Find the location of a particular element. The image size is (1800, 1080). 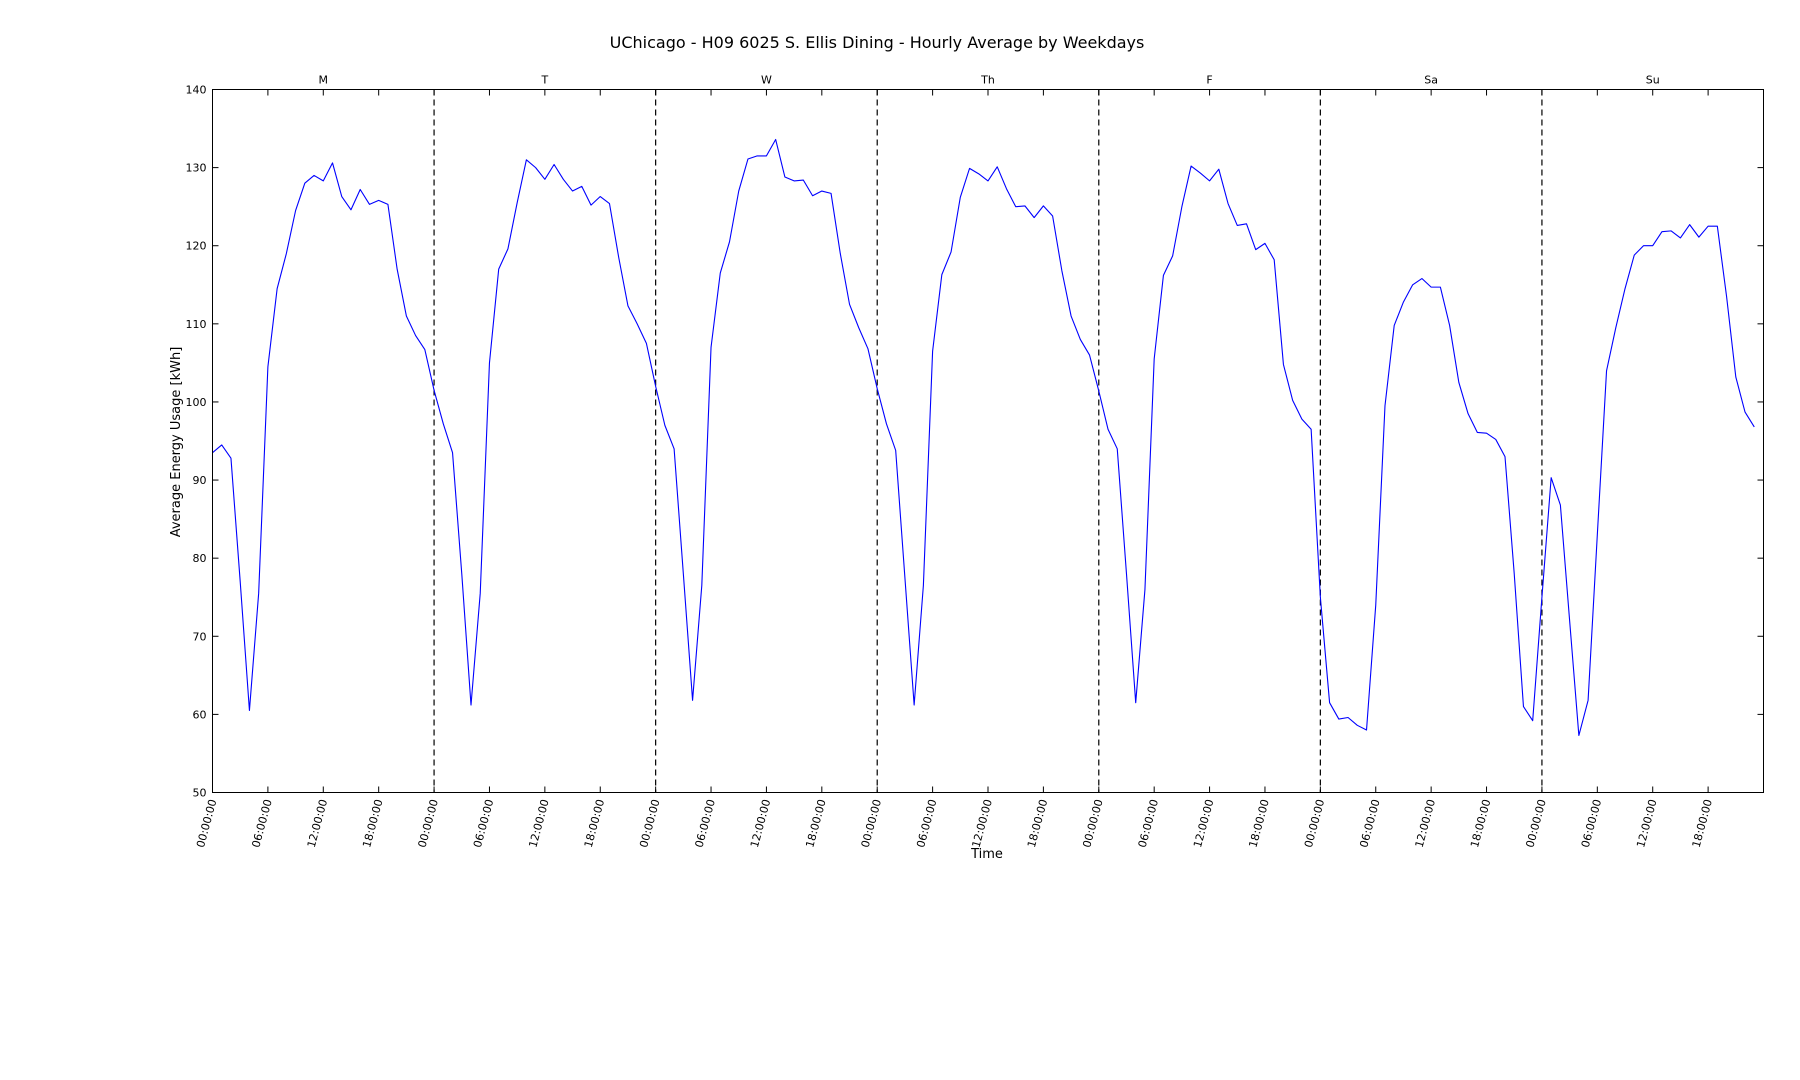

x-axis-label: Time is located at coordinates (986, 854).